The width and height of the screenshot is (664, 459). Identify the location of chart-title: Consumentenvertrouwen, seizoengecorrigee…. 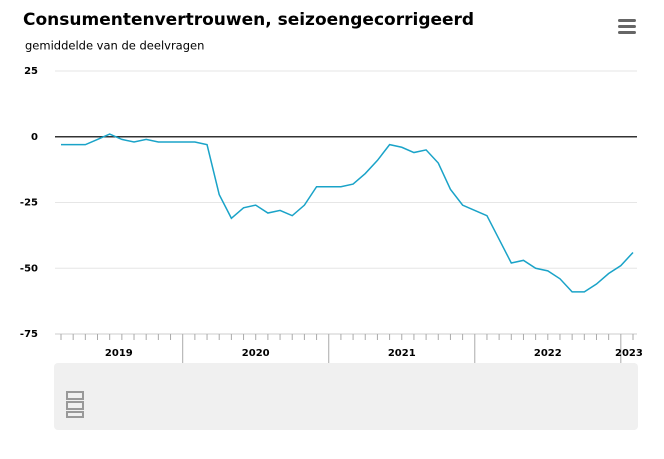
(248, 20).